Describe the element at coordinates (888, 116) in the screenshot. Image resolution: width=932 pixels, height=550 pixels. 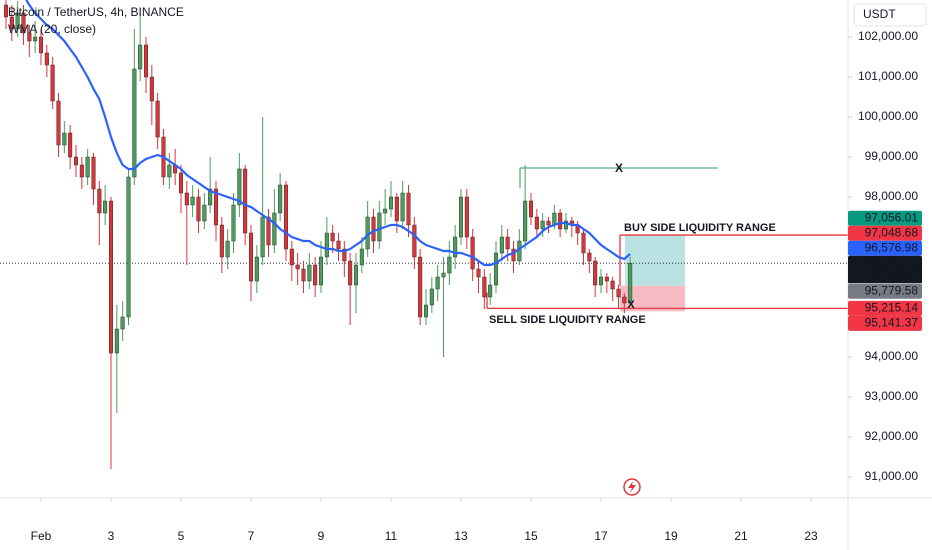
I see `y-tick-label: 100,000.00` at that location.